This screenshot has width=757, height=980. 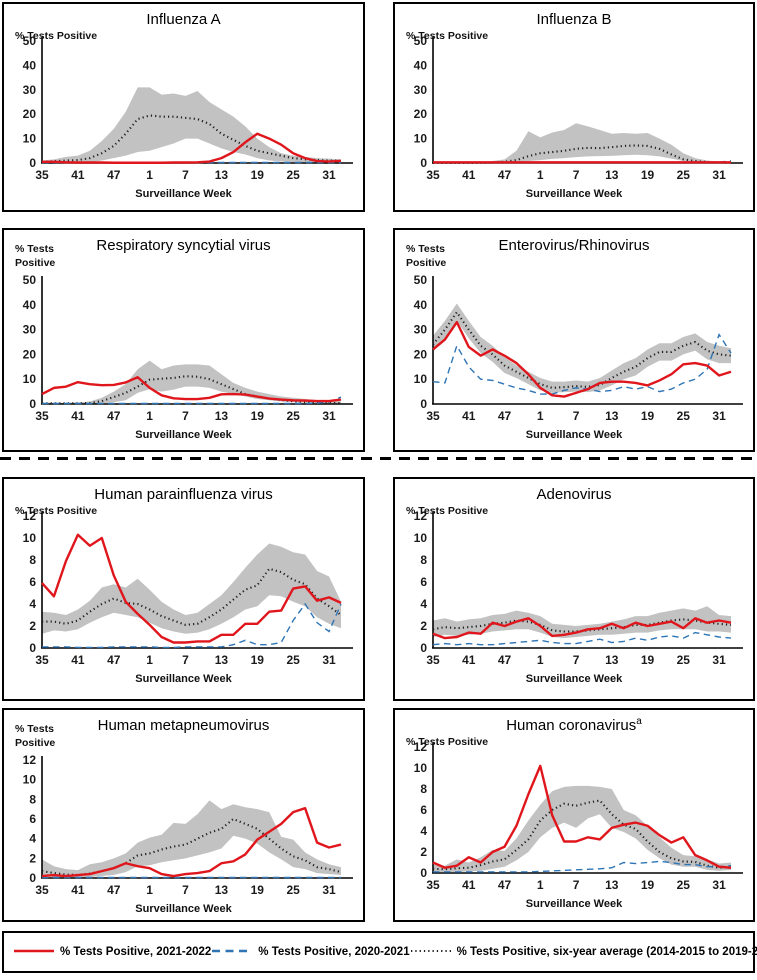 I want to click on svg-text: 40, so click(x=30, y=65).